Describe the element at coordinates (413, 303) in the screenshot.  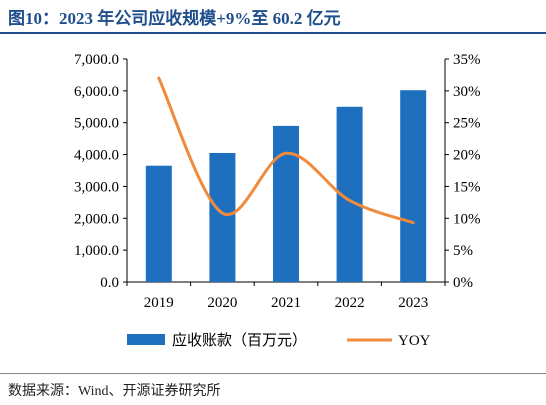
I see `x-tick-label: 2023` at that location.